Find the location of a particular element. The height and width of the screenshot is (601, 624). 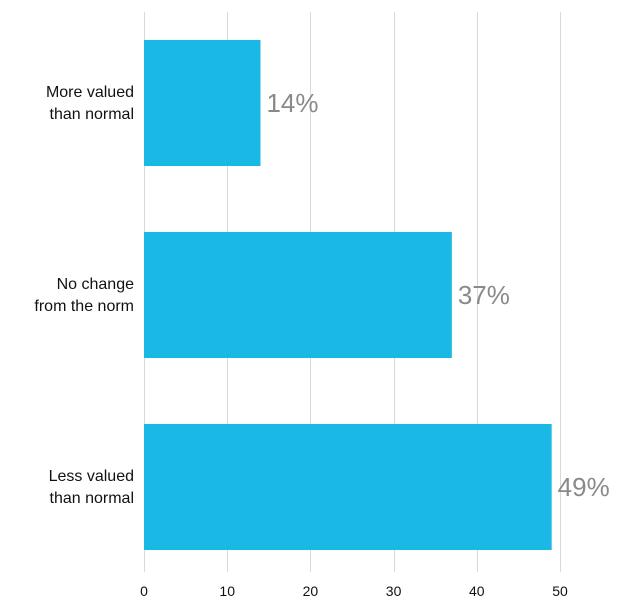

x-tick-label: 50 is located at coordinates (560, 591).